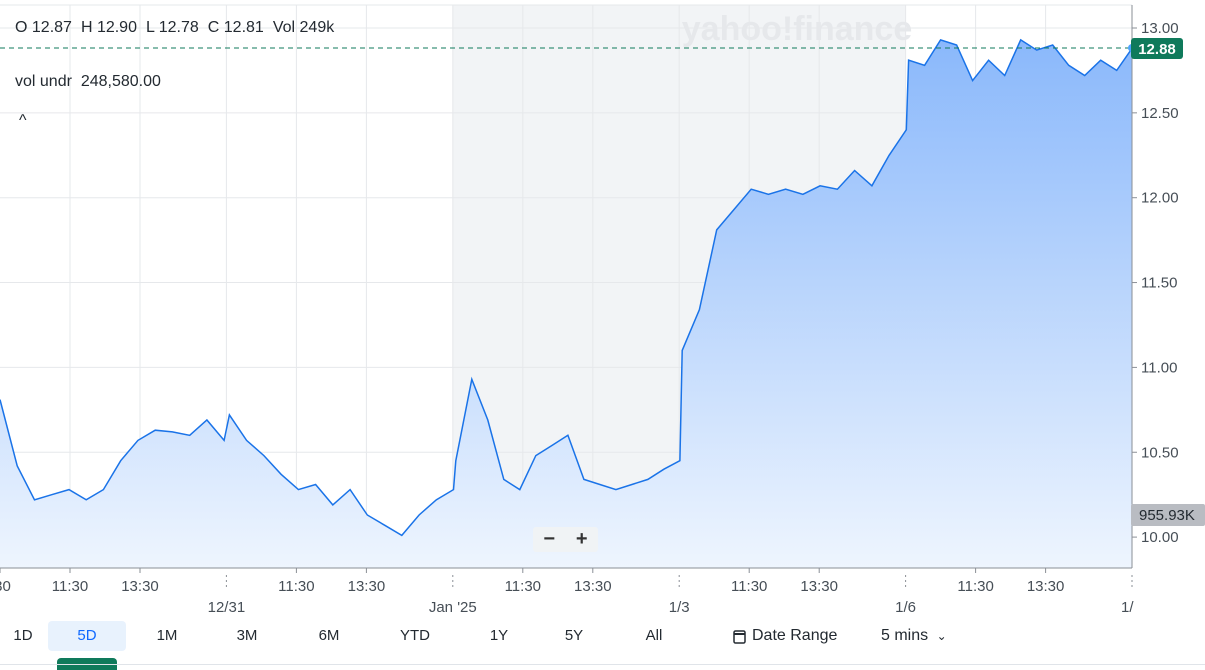 This screenshot has width=1205, height=670. Describe the element at coordinates (565, 539) in the screenshot. I see `zoom-controls: − +` at that location.